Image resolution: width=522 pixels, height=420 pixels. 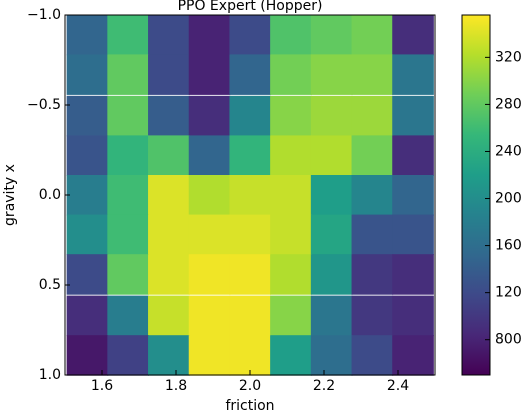 What do you see at coordinates (250, 386) in the screenshot?
I see `x-tick-label: 2.0` at bounding box center [250, 386].